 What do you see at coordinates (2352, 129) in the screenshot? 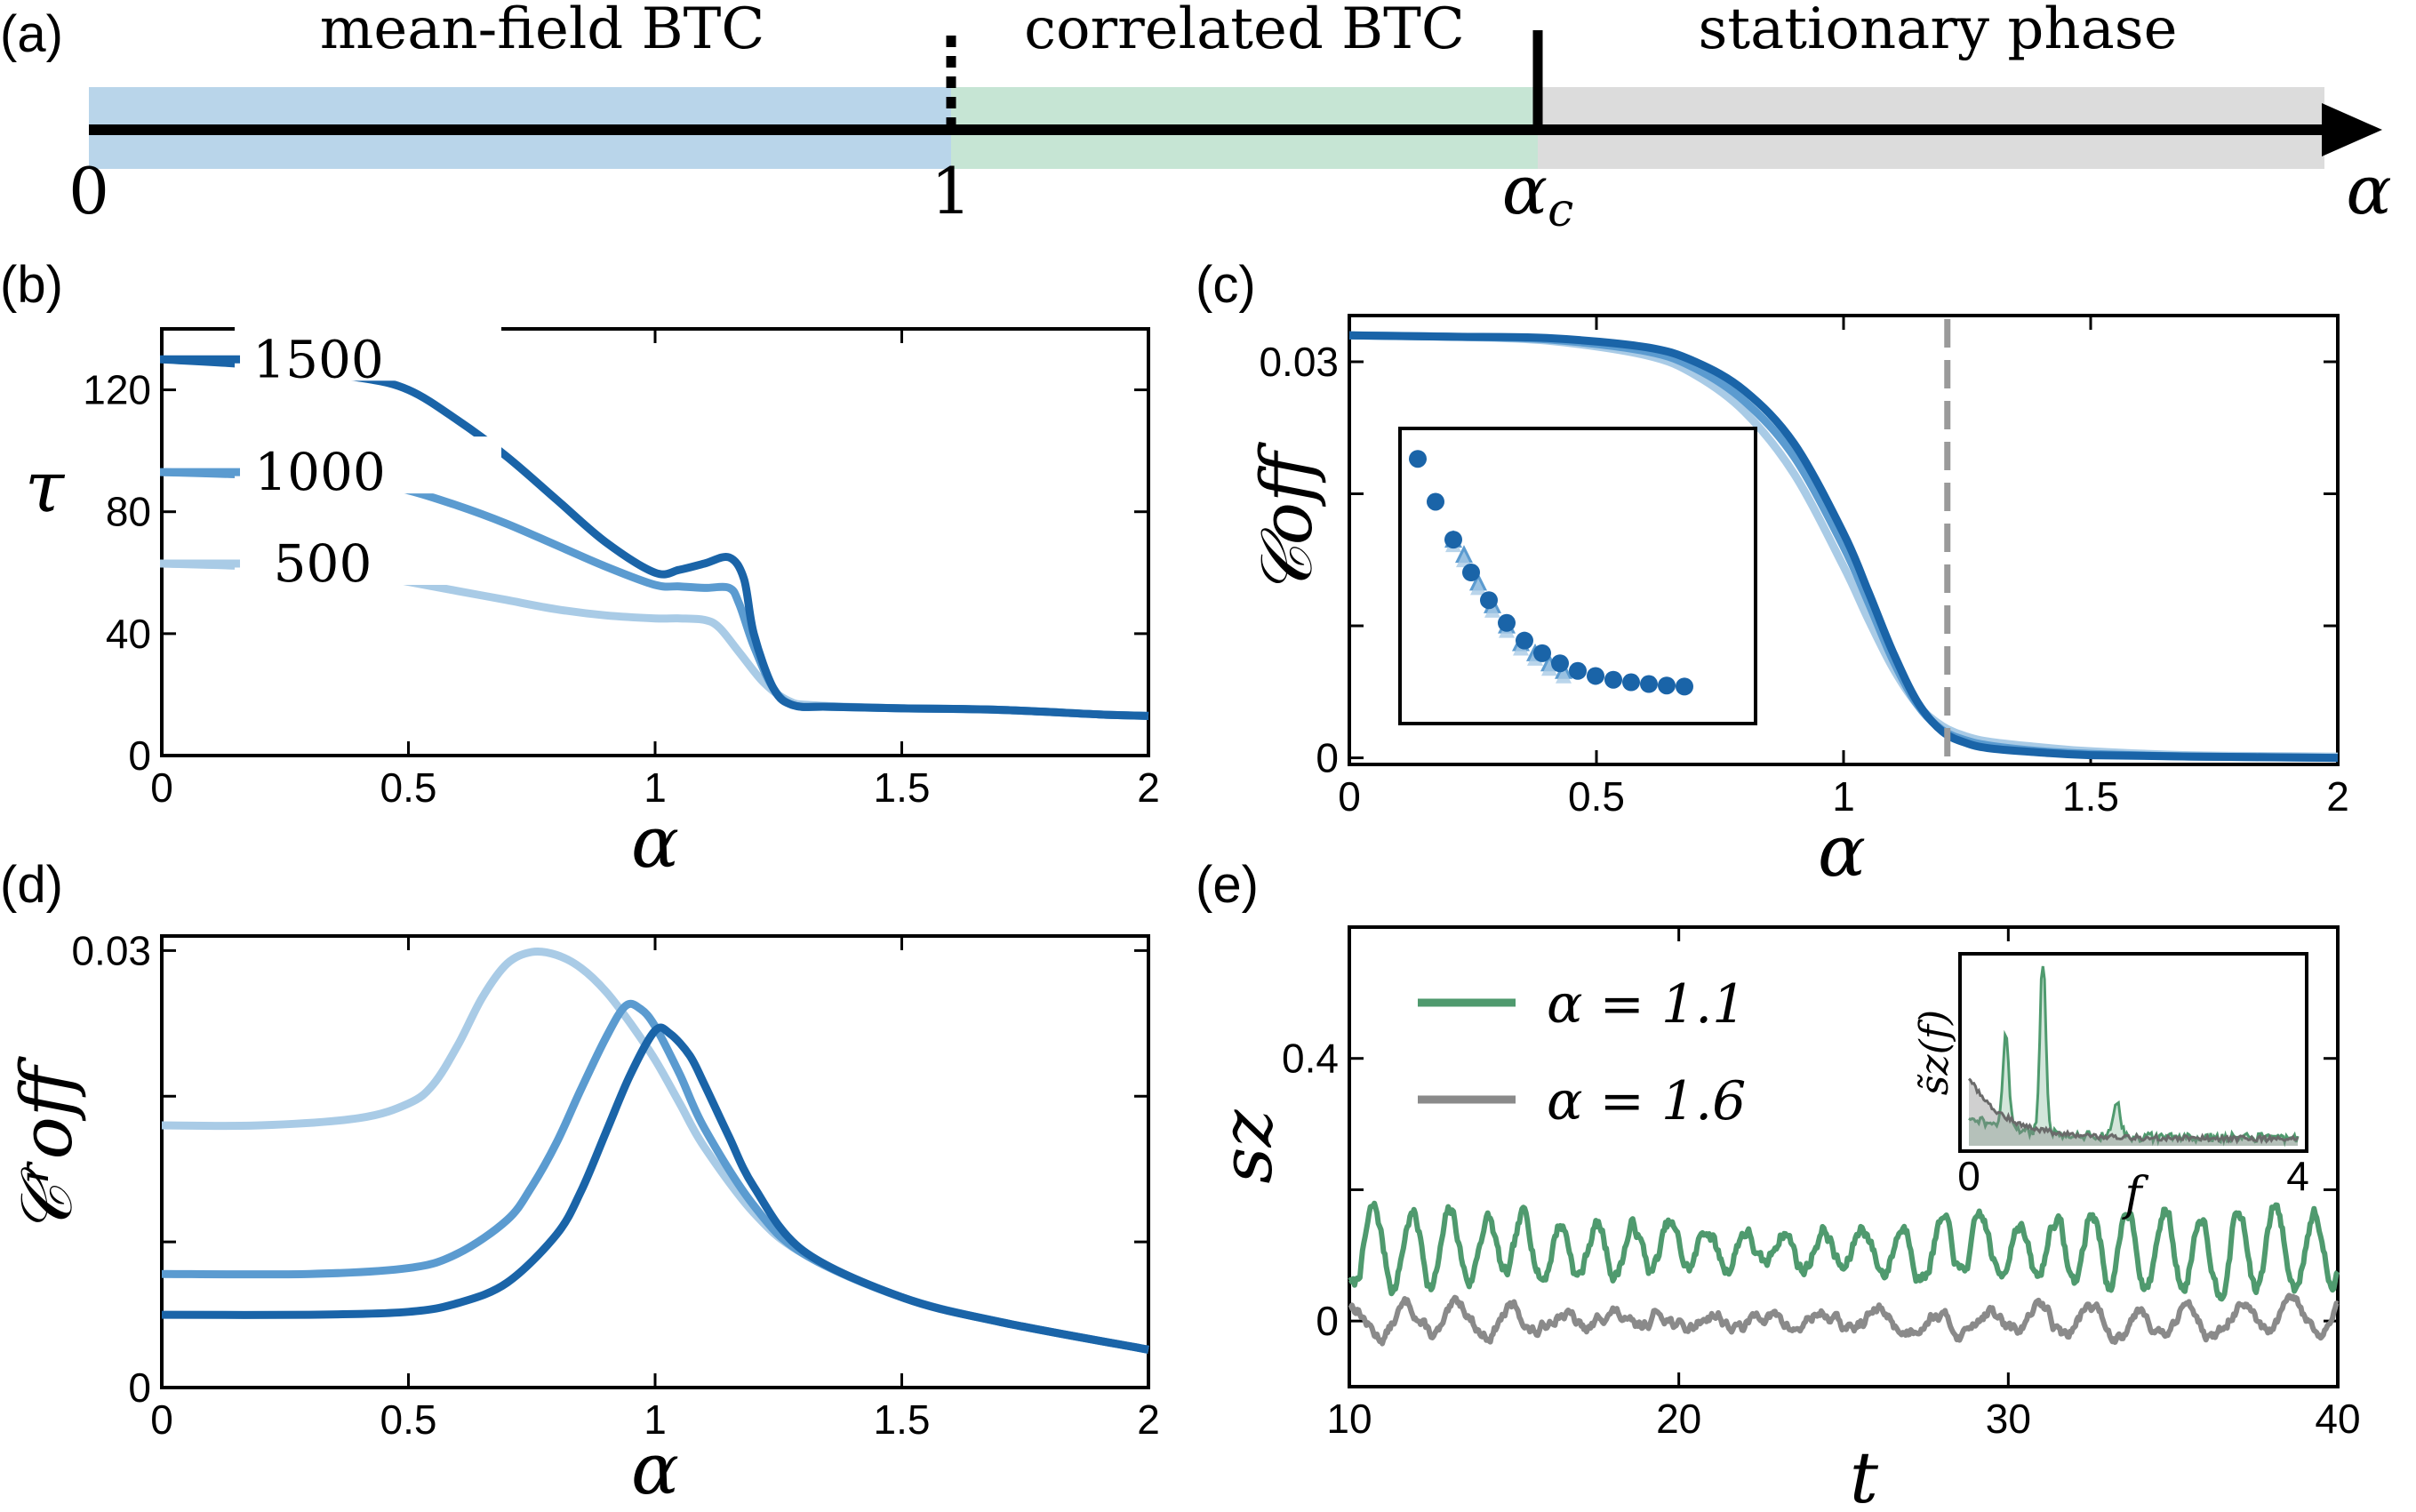
I see `alpha-axis-arrowhead` at bounding box center [2352, 129].